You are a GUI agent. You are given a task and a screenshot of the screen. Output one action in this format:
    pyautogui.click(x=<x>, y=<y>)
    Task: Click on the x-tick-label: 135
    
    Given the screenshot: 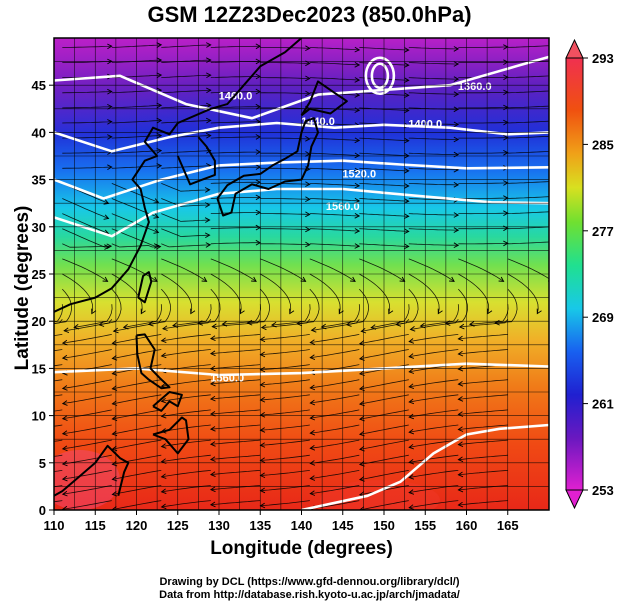 What is the action you would take?
    pyautogui.click(x=260, y=525)
    